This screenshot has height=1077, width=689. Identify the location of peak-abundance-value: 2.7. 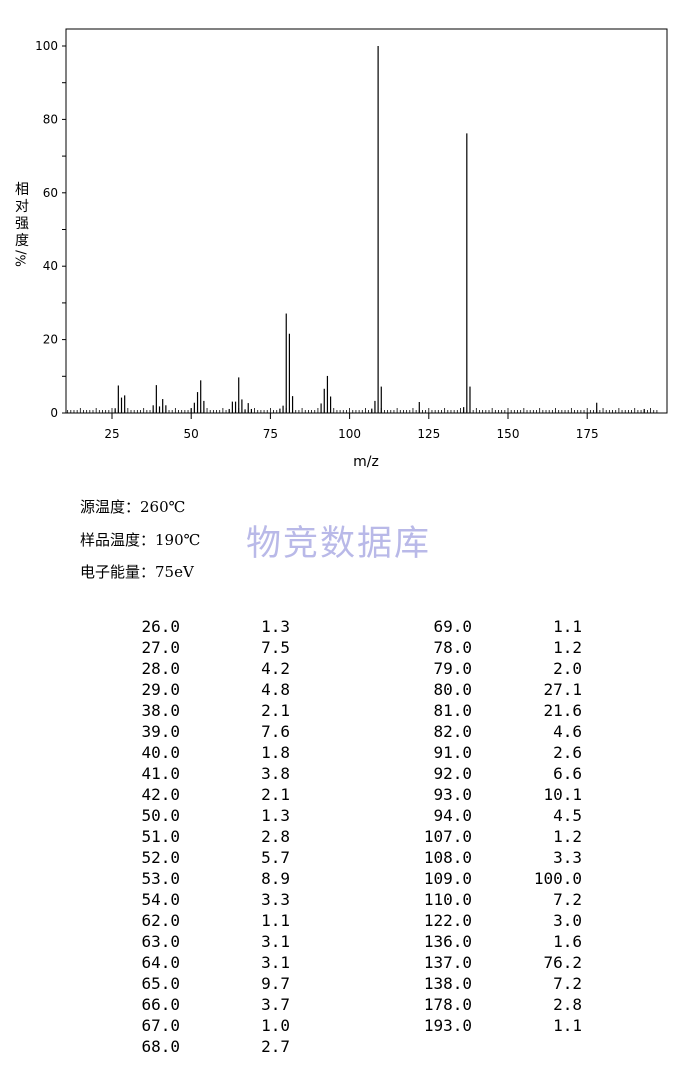
(275, 1046).